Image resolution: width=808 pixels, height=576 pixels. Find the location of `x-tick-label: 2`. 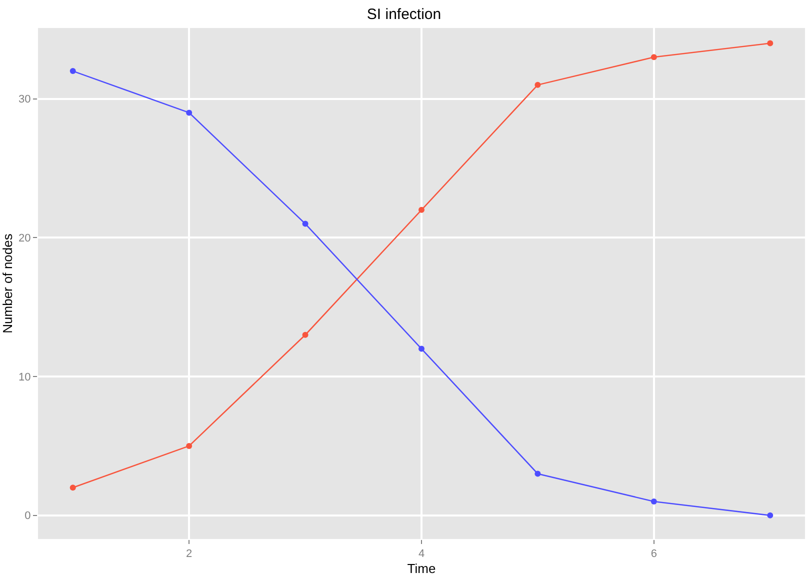

x-tick-label: 2 is located at coordinates (189, 554).